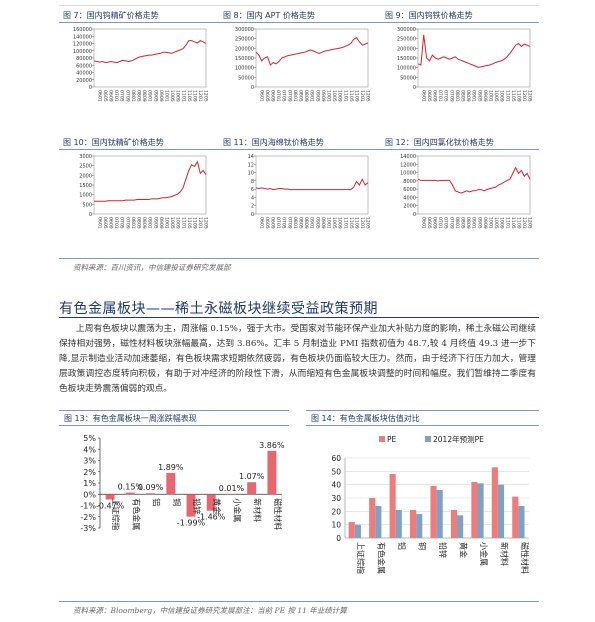  Describe the element at coordinates (299, 149) in the screenshot. I see `row2-rule` at that location.